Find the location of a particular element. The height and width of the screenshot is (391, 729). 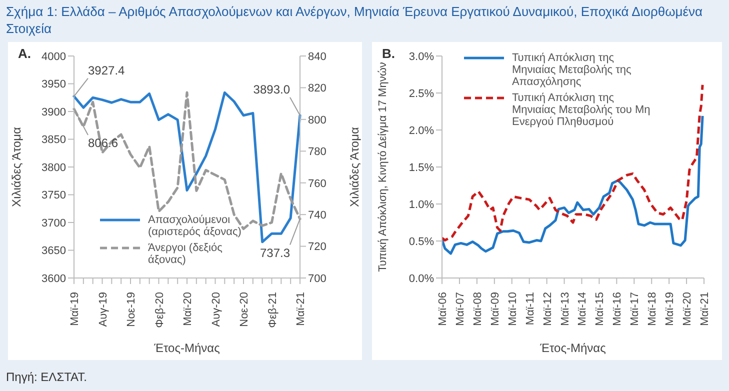

x-tick-label: Μαϊ-15 is located at coordinates (600, 309).